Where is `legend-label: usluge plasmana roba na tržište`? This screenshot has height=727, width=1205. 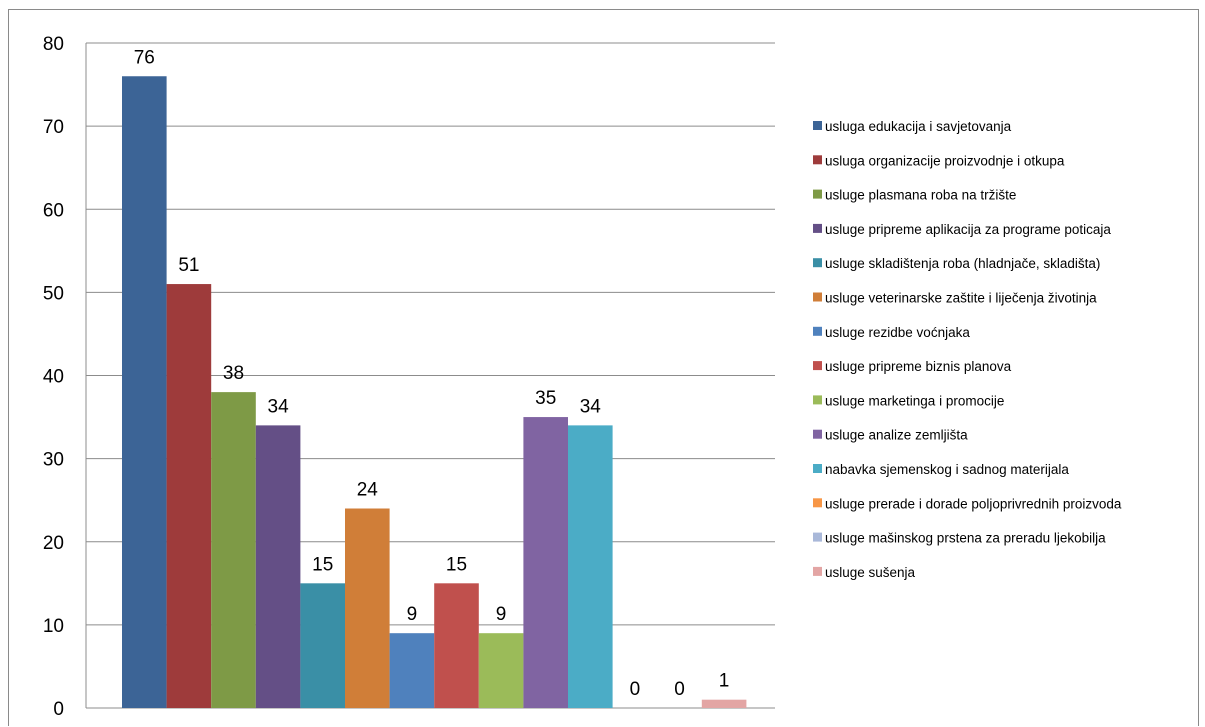 legend-label: usluge plasmana roba na tržište is located at coordinates (920, 195).